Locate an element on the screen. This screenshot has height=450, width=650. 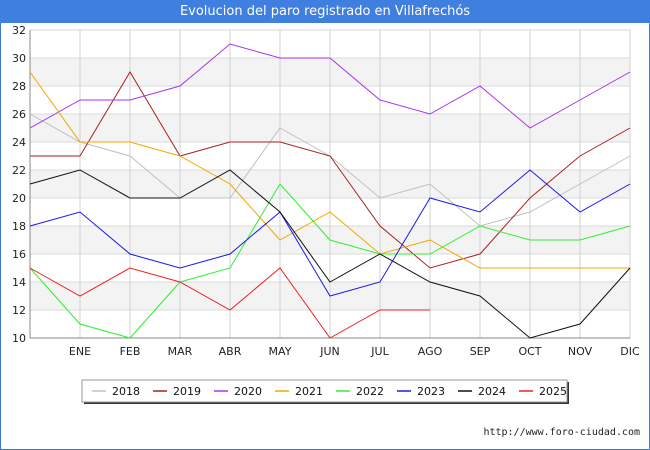
legend: 2018 2019 2020 2021 2022 2023 2024 2025 is located at coordinates (325, 391).